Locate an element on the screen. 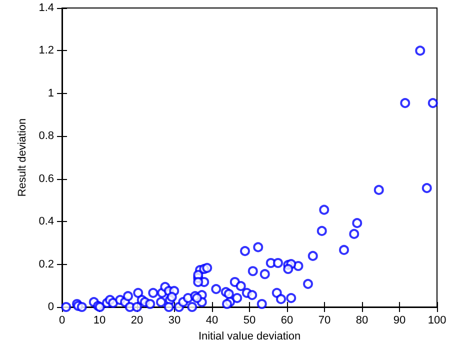  x-tick-label: 90 is located at coordinates (399, 320).